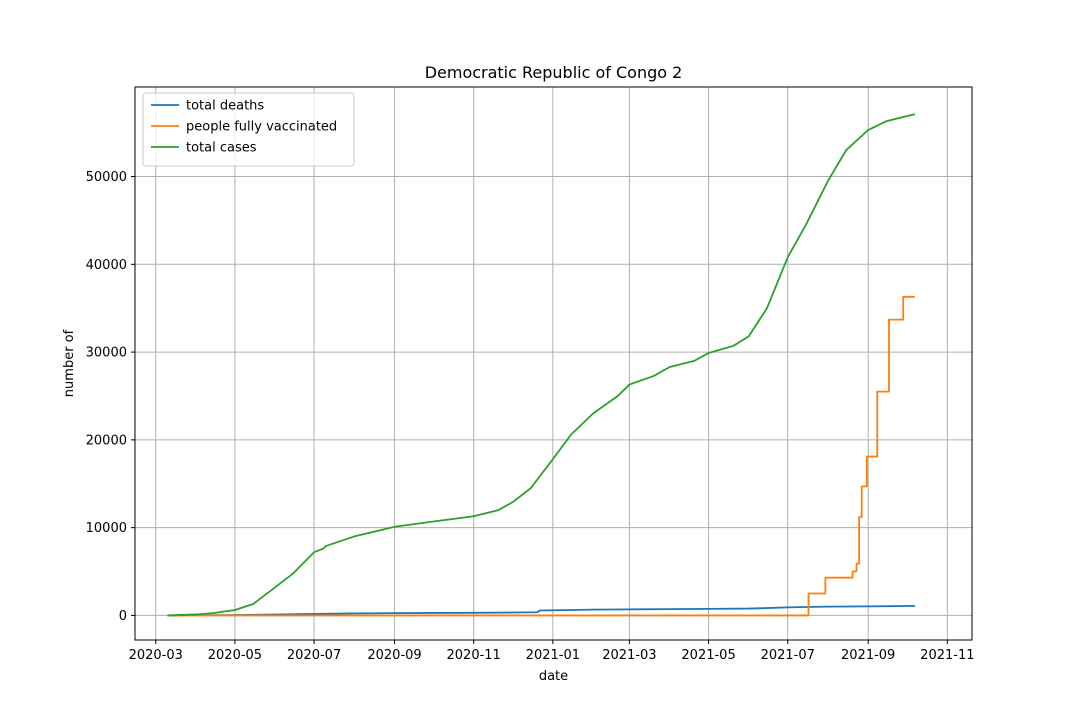  Describe the element at coordinates (106, 353) in the screenshot. I see `y-tick-label: 30000` at that location.